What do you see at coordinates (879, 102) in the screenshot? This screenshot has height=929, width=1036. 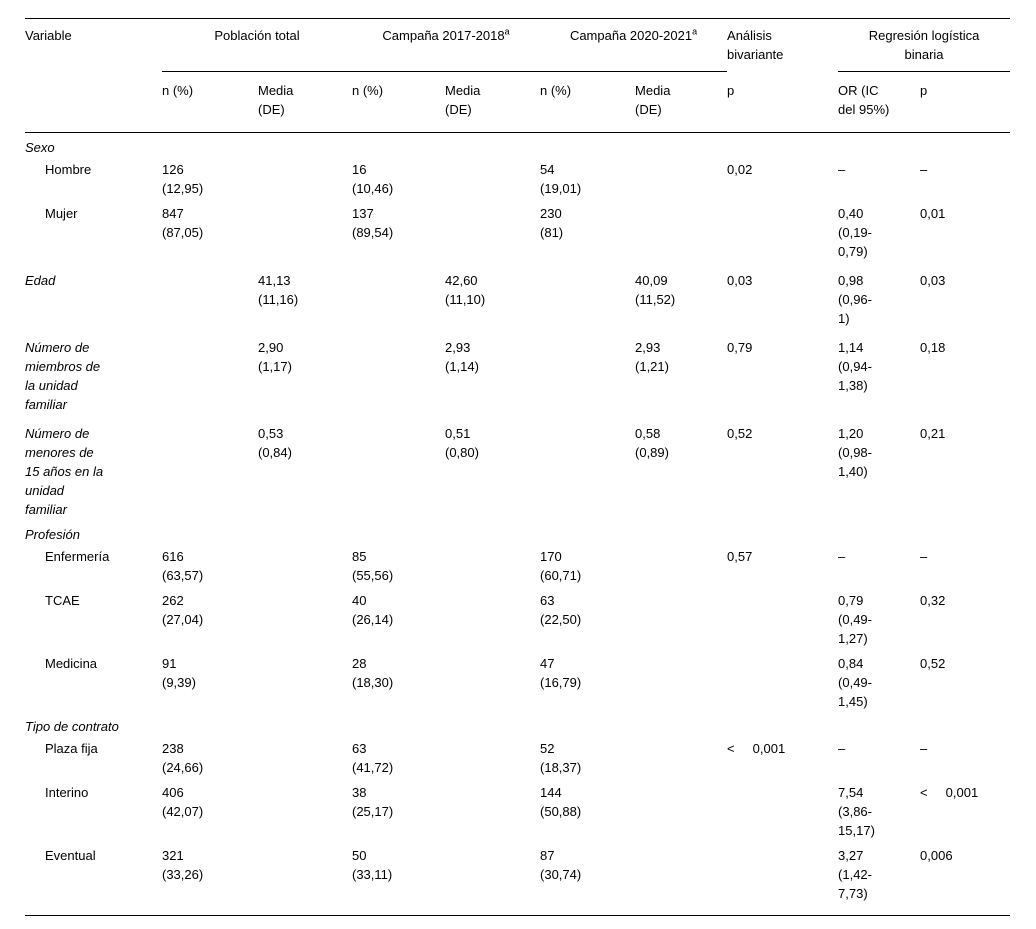 I see `subheader-or-ic95: OR (IC del 95%)` at bounding box center [879, 102].